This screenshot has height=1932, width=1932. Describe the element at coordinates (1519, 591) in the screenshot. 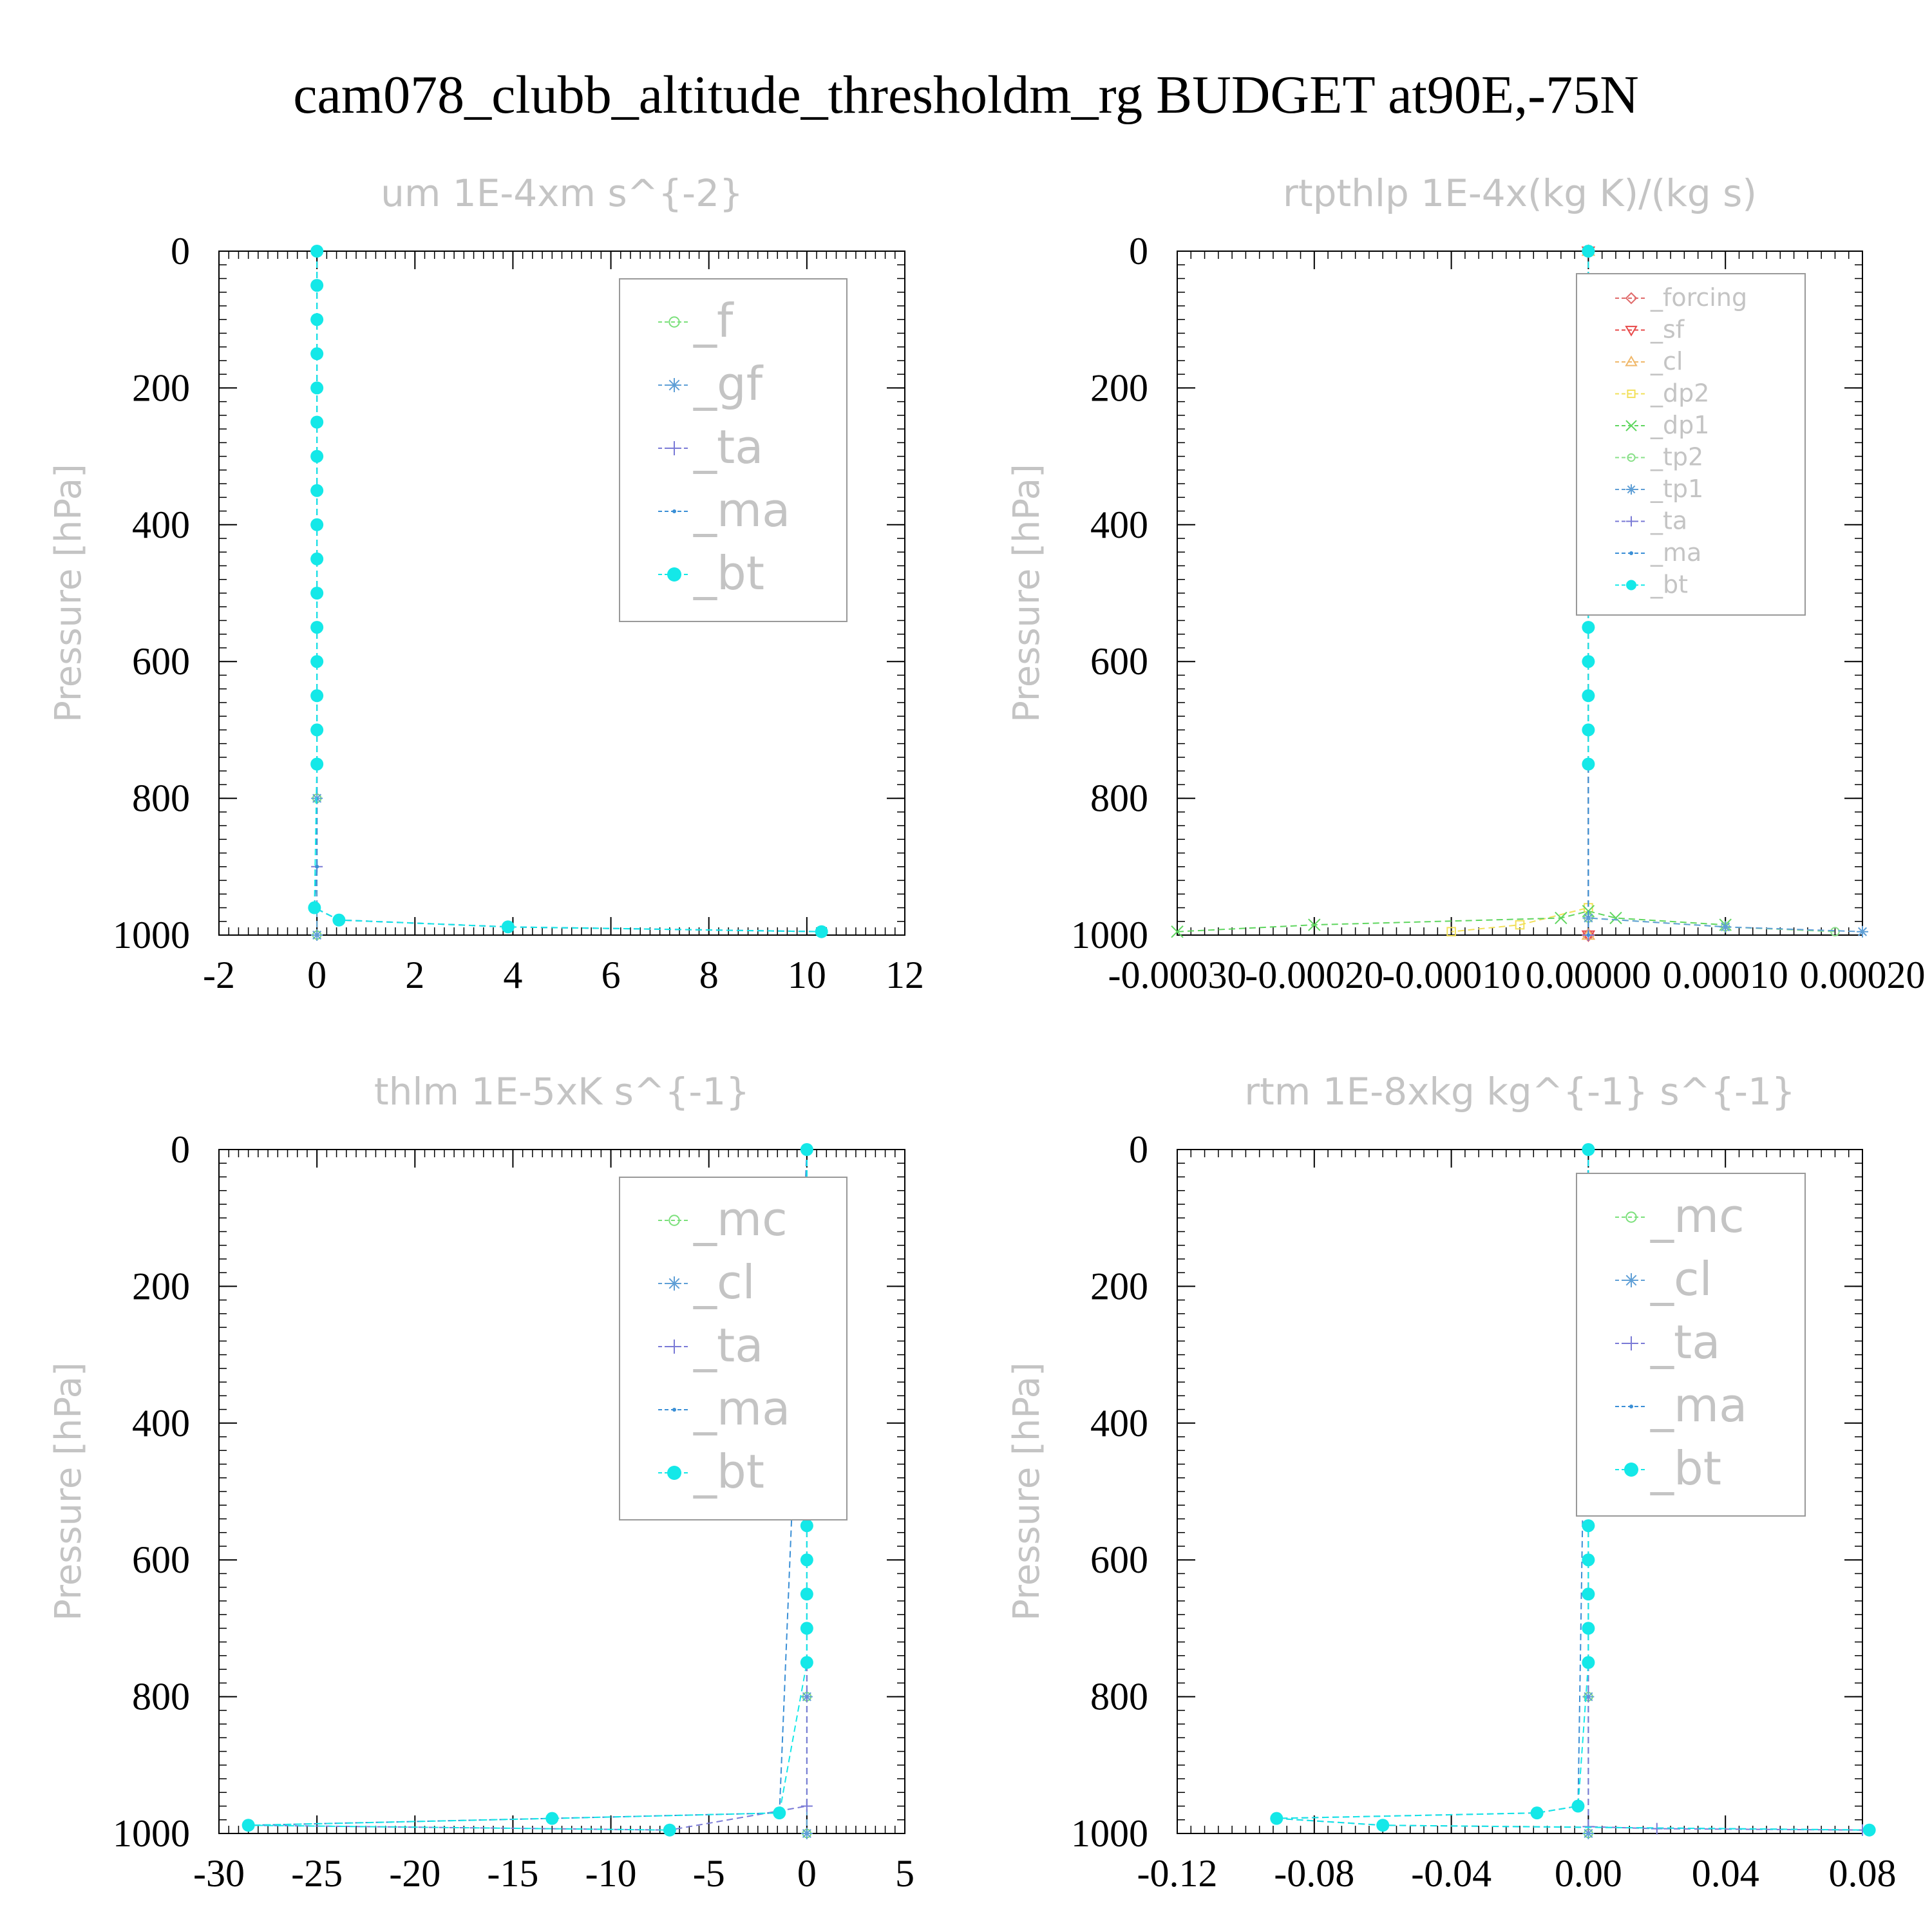

I see `series-dp2` at that location.